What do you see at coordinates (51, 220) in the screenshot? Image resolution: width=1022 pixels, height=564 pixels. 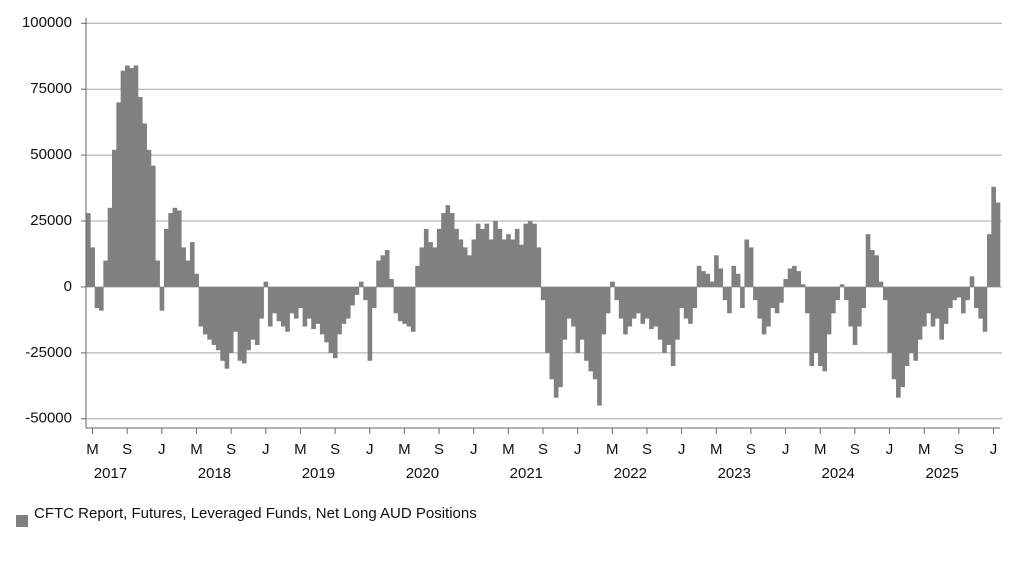 I see `y-tick-label: 25000` at bounding box center [51, 220].